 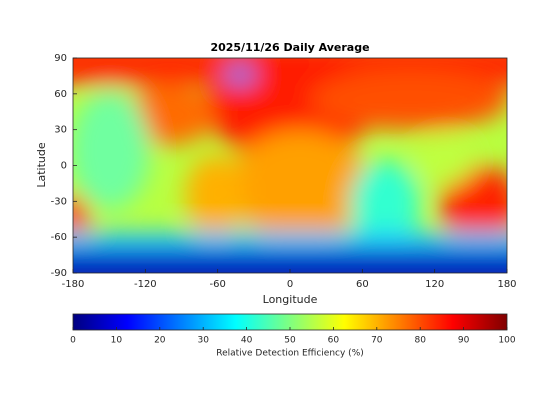 I want to click on colorbar-tick-label: 20, so click(x=160, y=341).